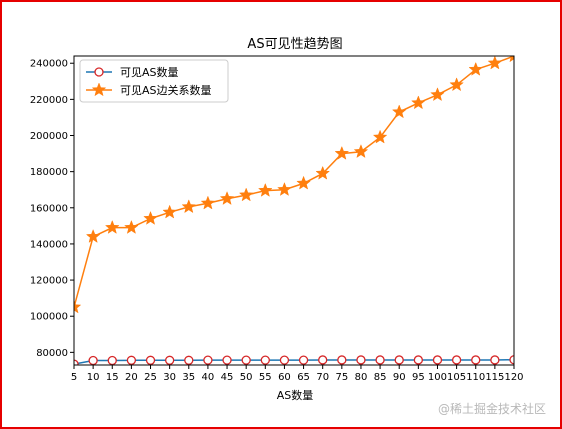 This screenshot has height=429, width=562. What do you see at coordinates (49, 64) in the screenshot?
I see `y-tick-label: 240000` at bounding box center [49, 64].